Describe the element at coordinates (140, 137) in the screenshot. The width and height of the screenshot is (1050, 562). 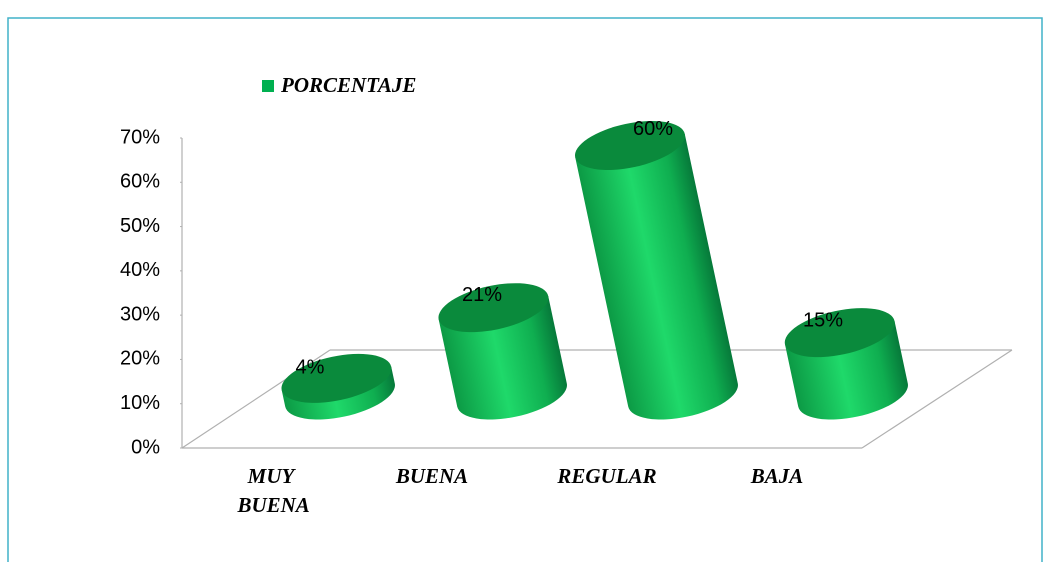
I see `y-tick-label: 70%` at that location.